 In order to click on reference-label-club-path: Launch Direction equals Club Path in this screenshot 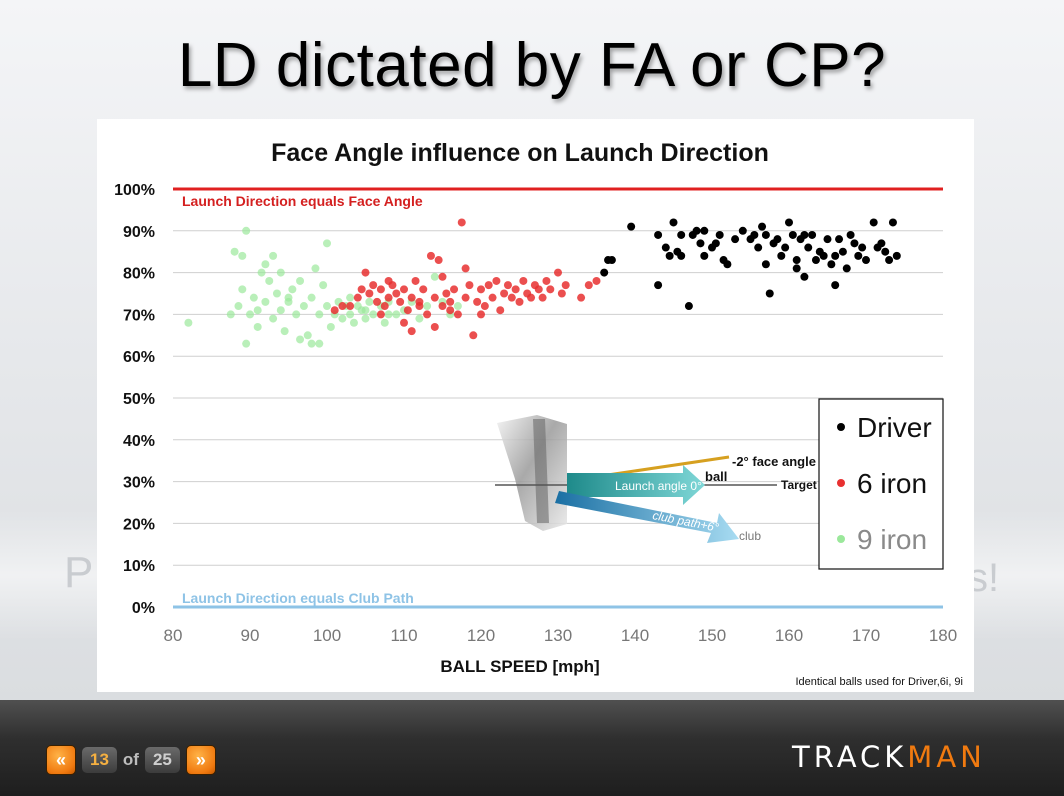, I will do `click(298, 598)`.